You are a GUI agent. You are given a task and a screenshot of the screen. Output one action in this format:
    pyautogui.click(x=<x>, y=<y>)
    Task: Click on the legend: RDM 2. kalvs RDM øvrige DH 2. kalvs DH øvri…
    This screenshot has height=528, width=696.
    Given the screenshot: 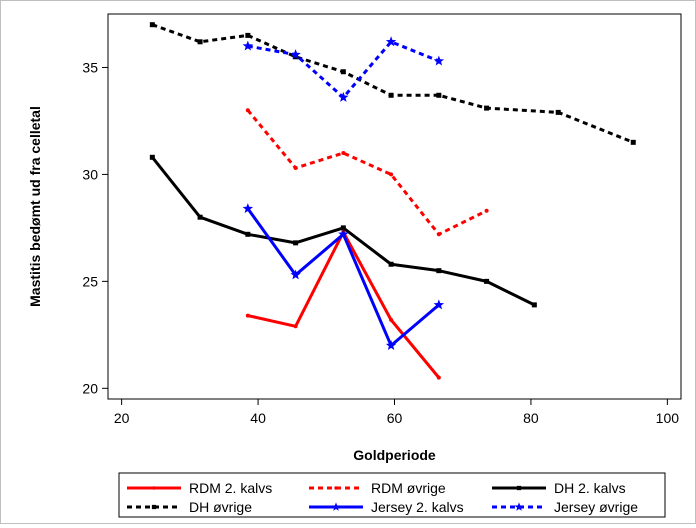 What is the action you would take?
    pyautogui.click(x=392, y=495)
    